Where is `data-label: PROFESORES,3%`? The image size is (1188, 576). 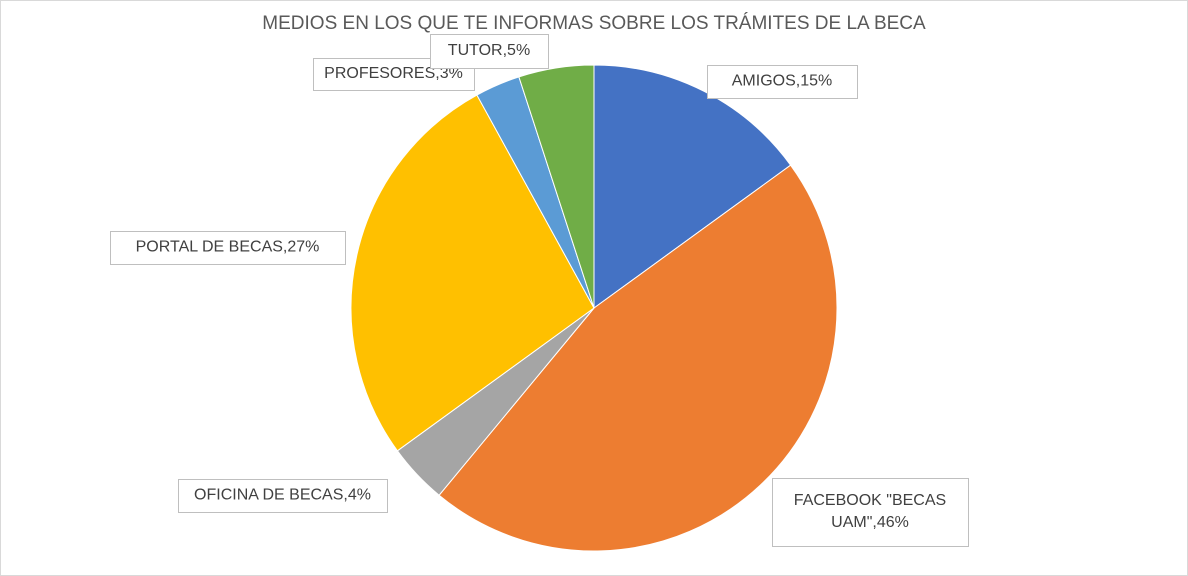 data-label: PROFESORES,3% is located at coordinates (393, 73).